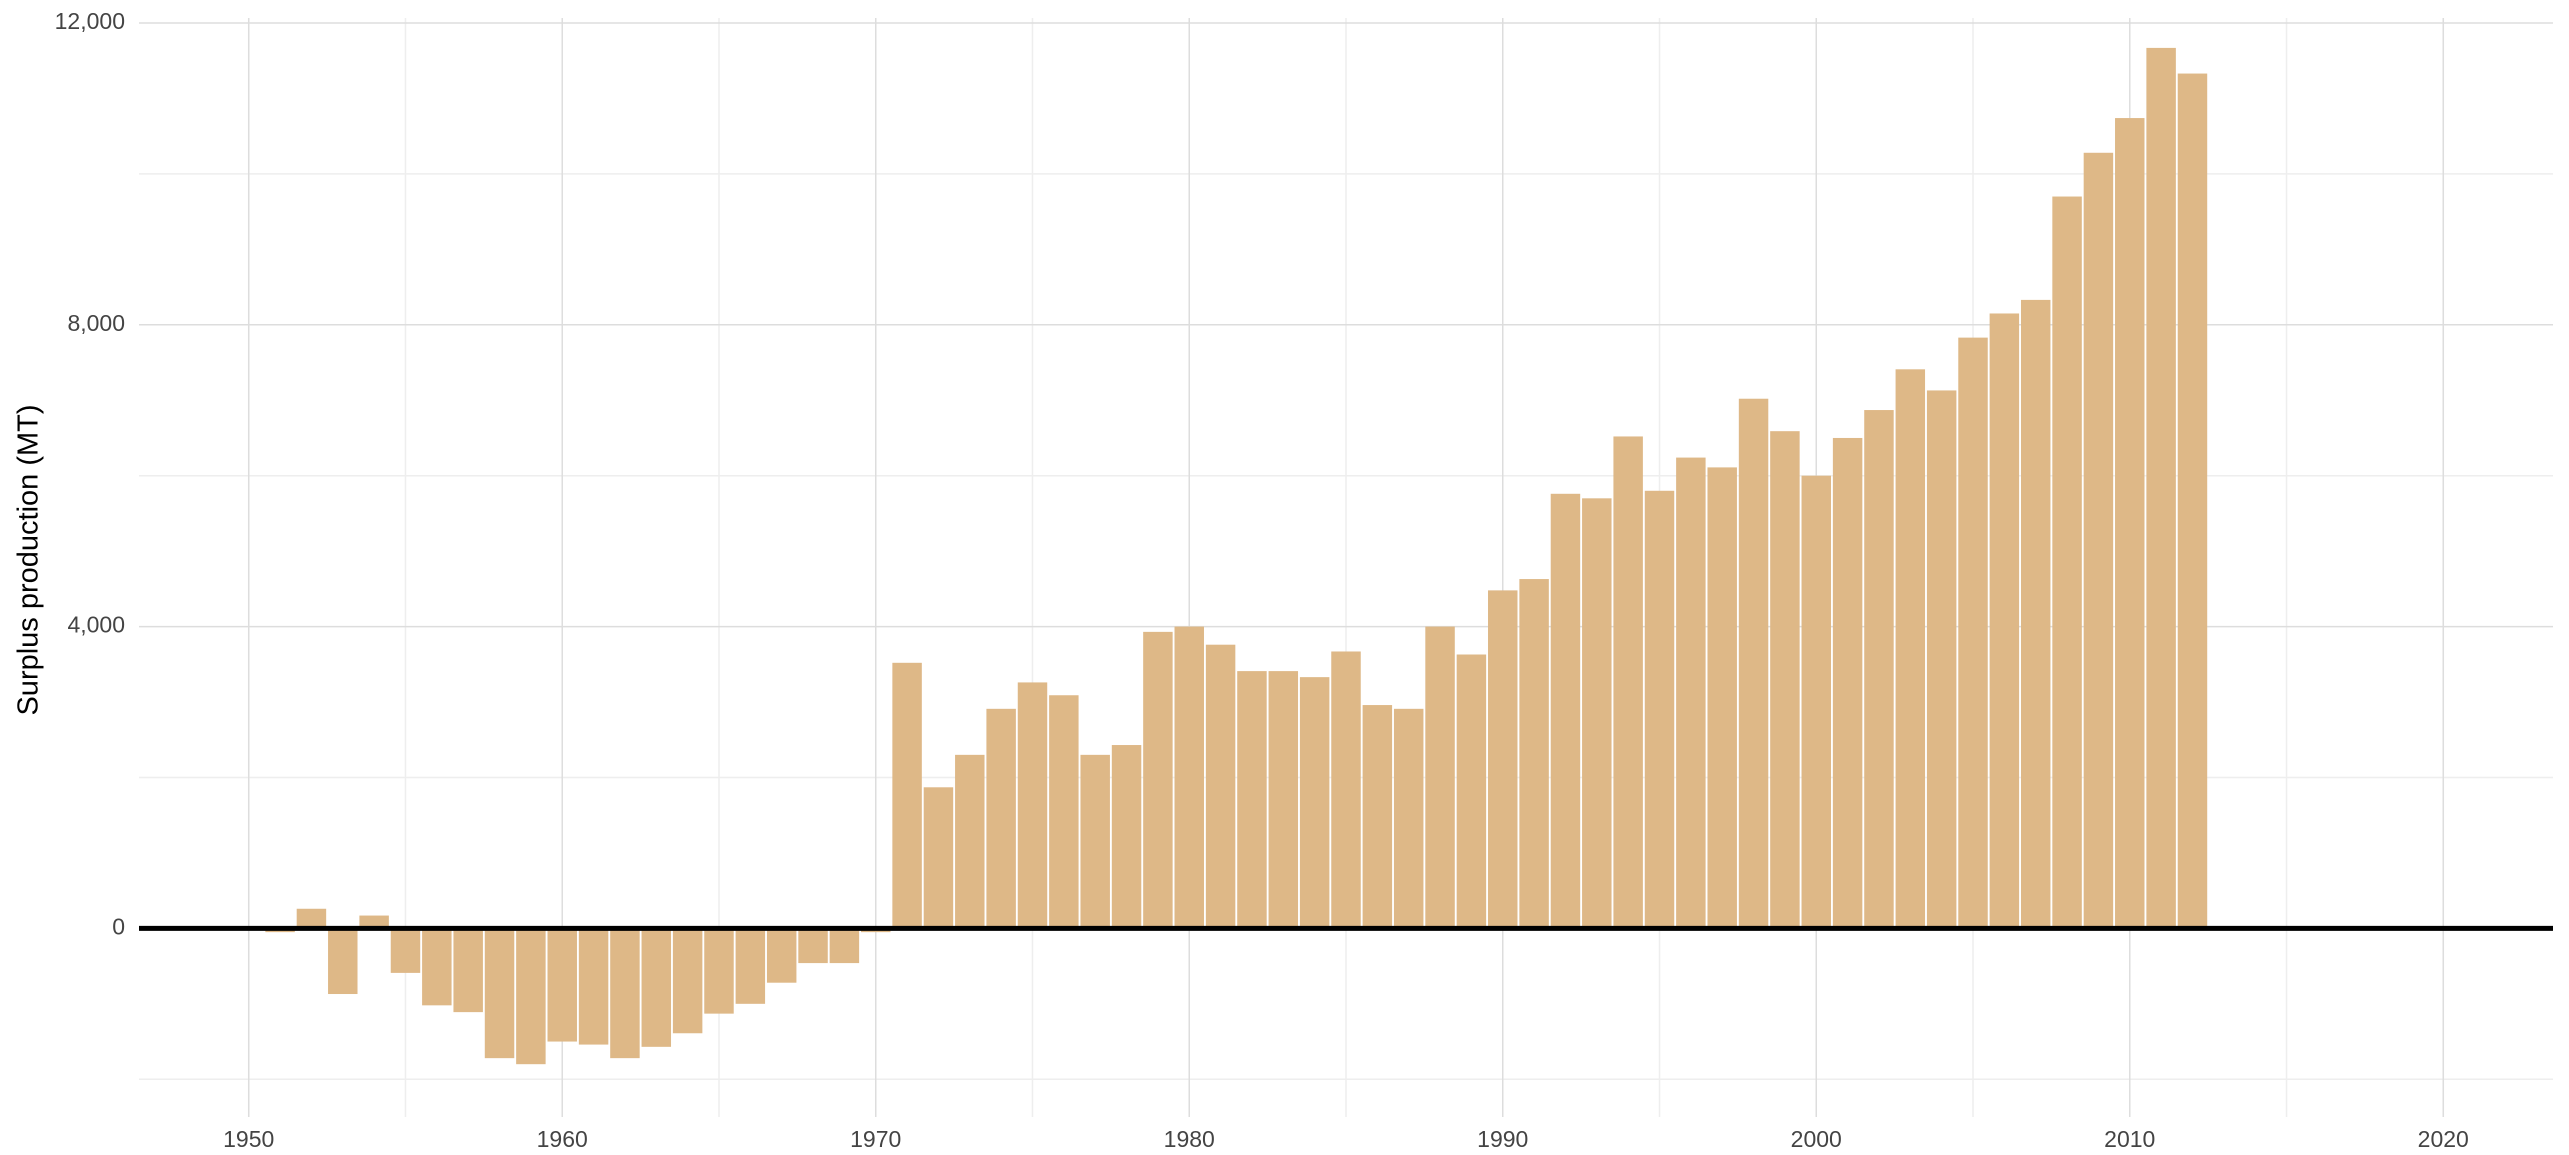 This screenshot has width=2569, height=1155. I want to click on x-tick-label: 1970, so click(875, 1139).